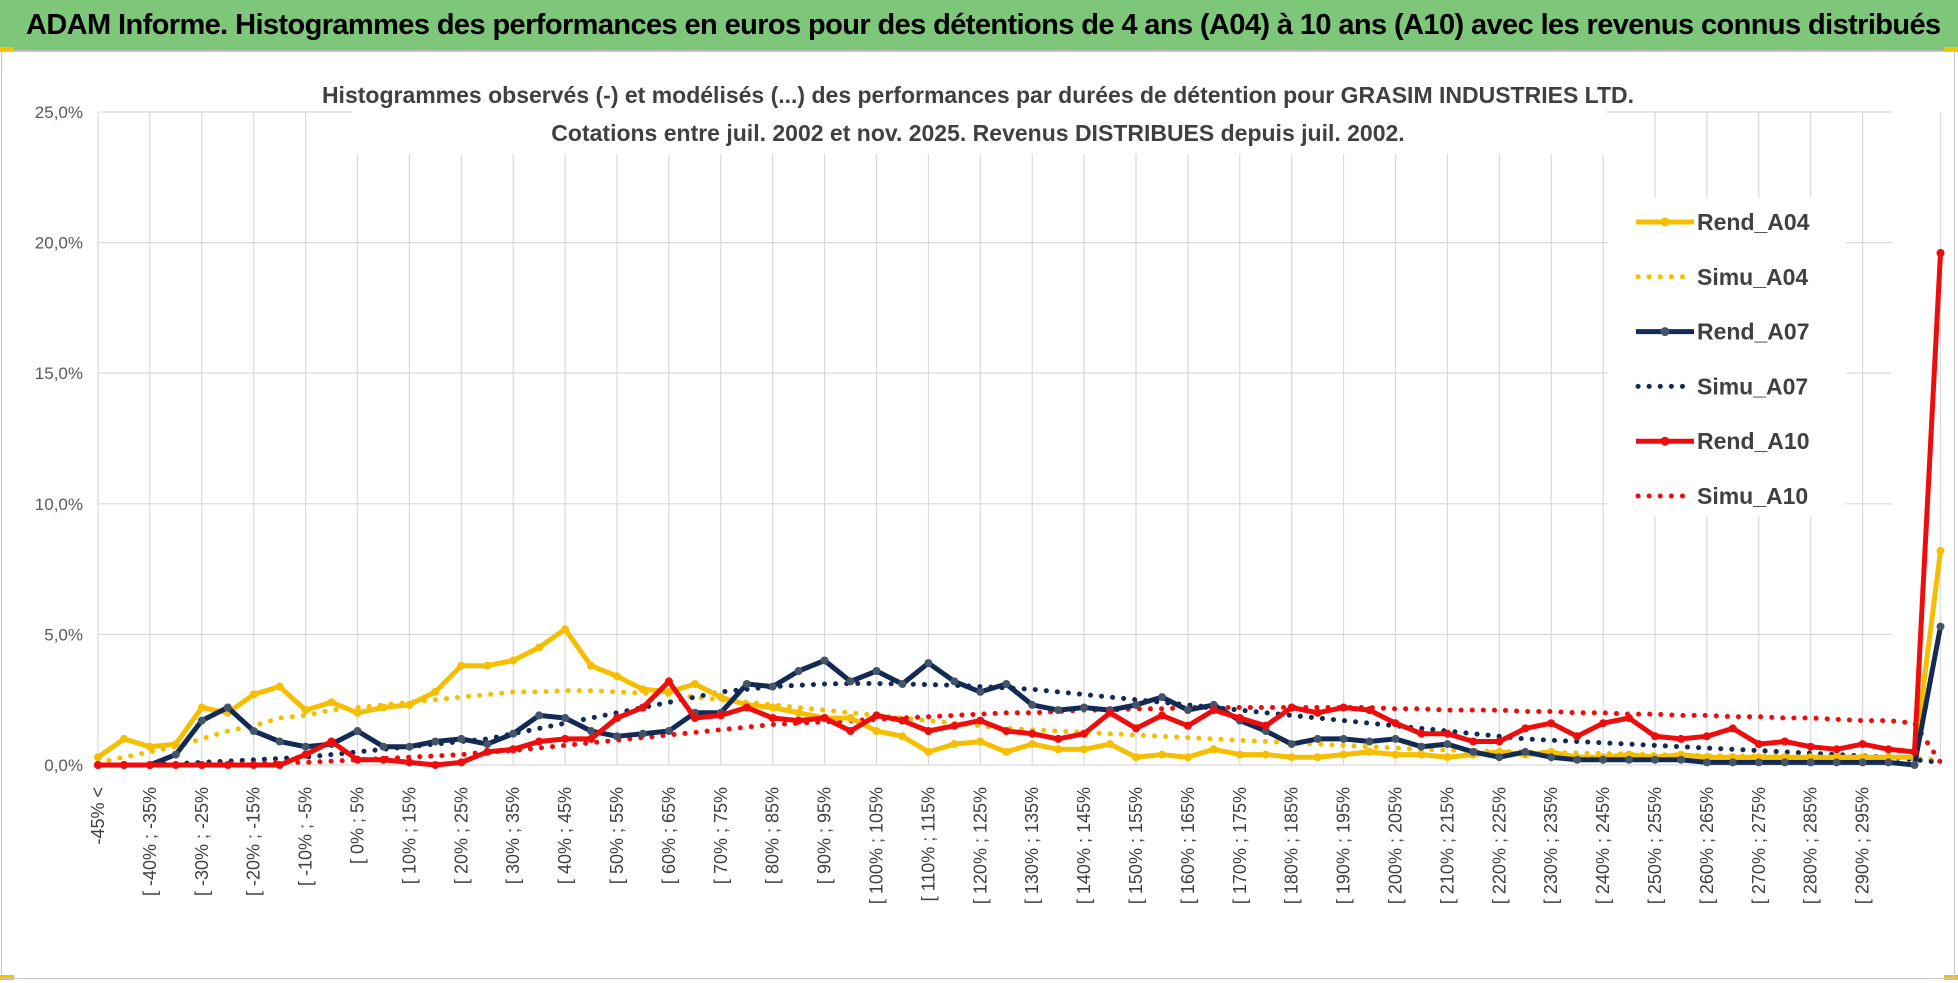 The width and height of the screenshot is (1958, 983). Describe the element at coordinates (928, 844) in the screenshot. I see `x-tick-label: [ 110% ; 115%` at that location.